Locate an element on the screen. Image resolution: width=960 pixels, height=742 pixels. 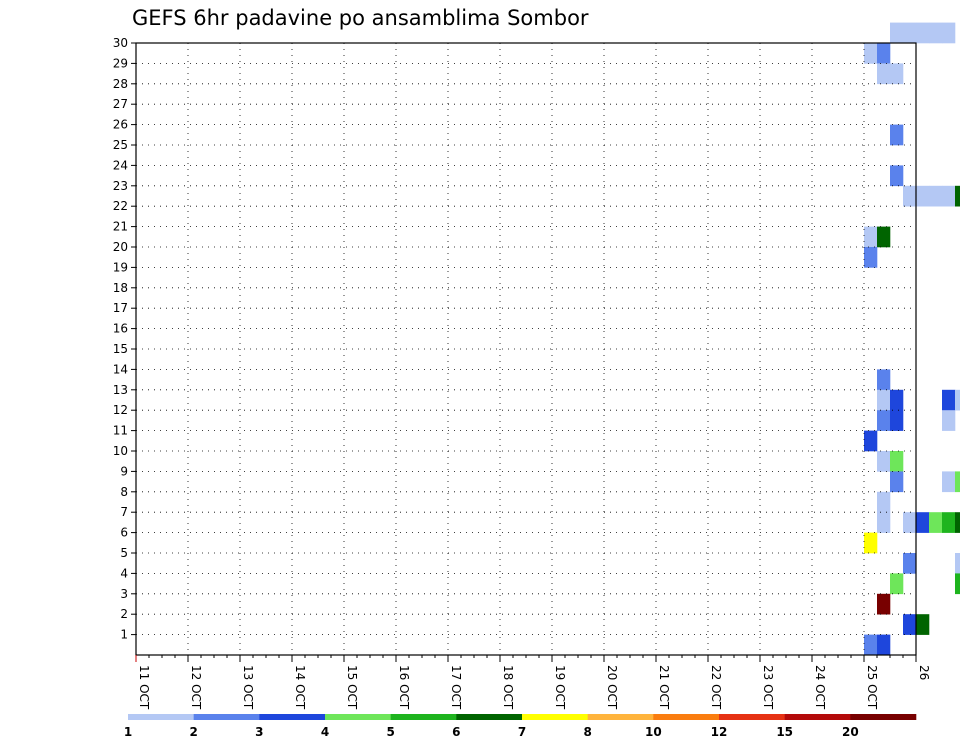
colorbar-label: 6 is located at coordinates (456, 732).